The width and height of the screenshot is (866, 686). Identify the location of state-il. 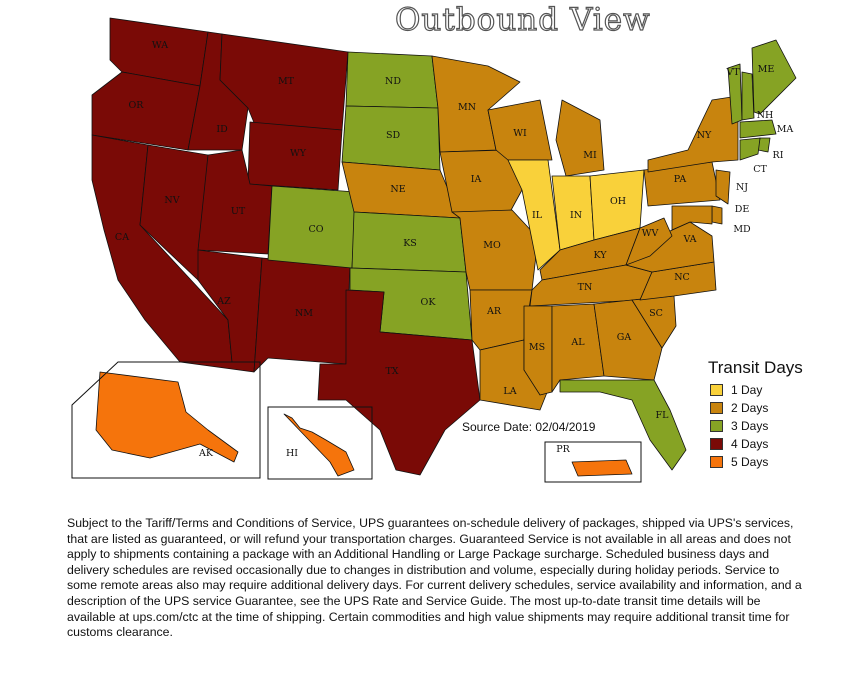
(534, 215).